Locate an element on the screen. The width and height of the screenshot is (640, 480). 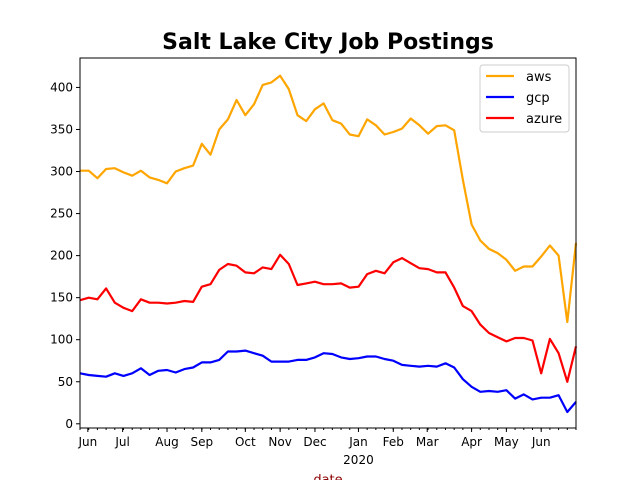
x-tick-label: Apr is located at coordinates (471, 442).